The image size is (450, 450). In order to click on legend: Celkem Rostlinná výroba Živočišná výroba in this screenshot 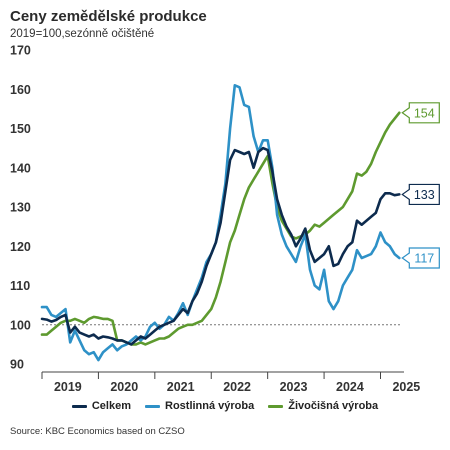, I will do `click(225, 406)`.